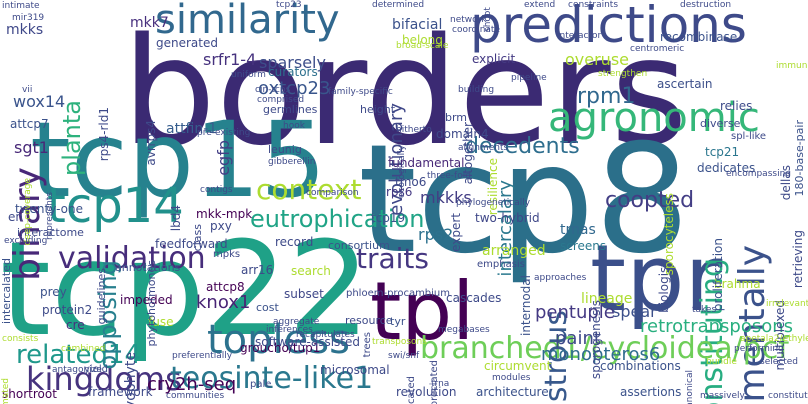  I want to click on word: gibberellin, so click(292, 162).